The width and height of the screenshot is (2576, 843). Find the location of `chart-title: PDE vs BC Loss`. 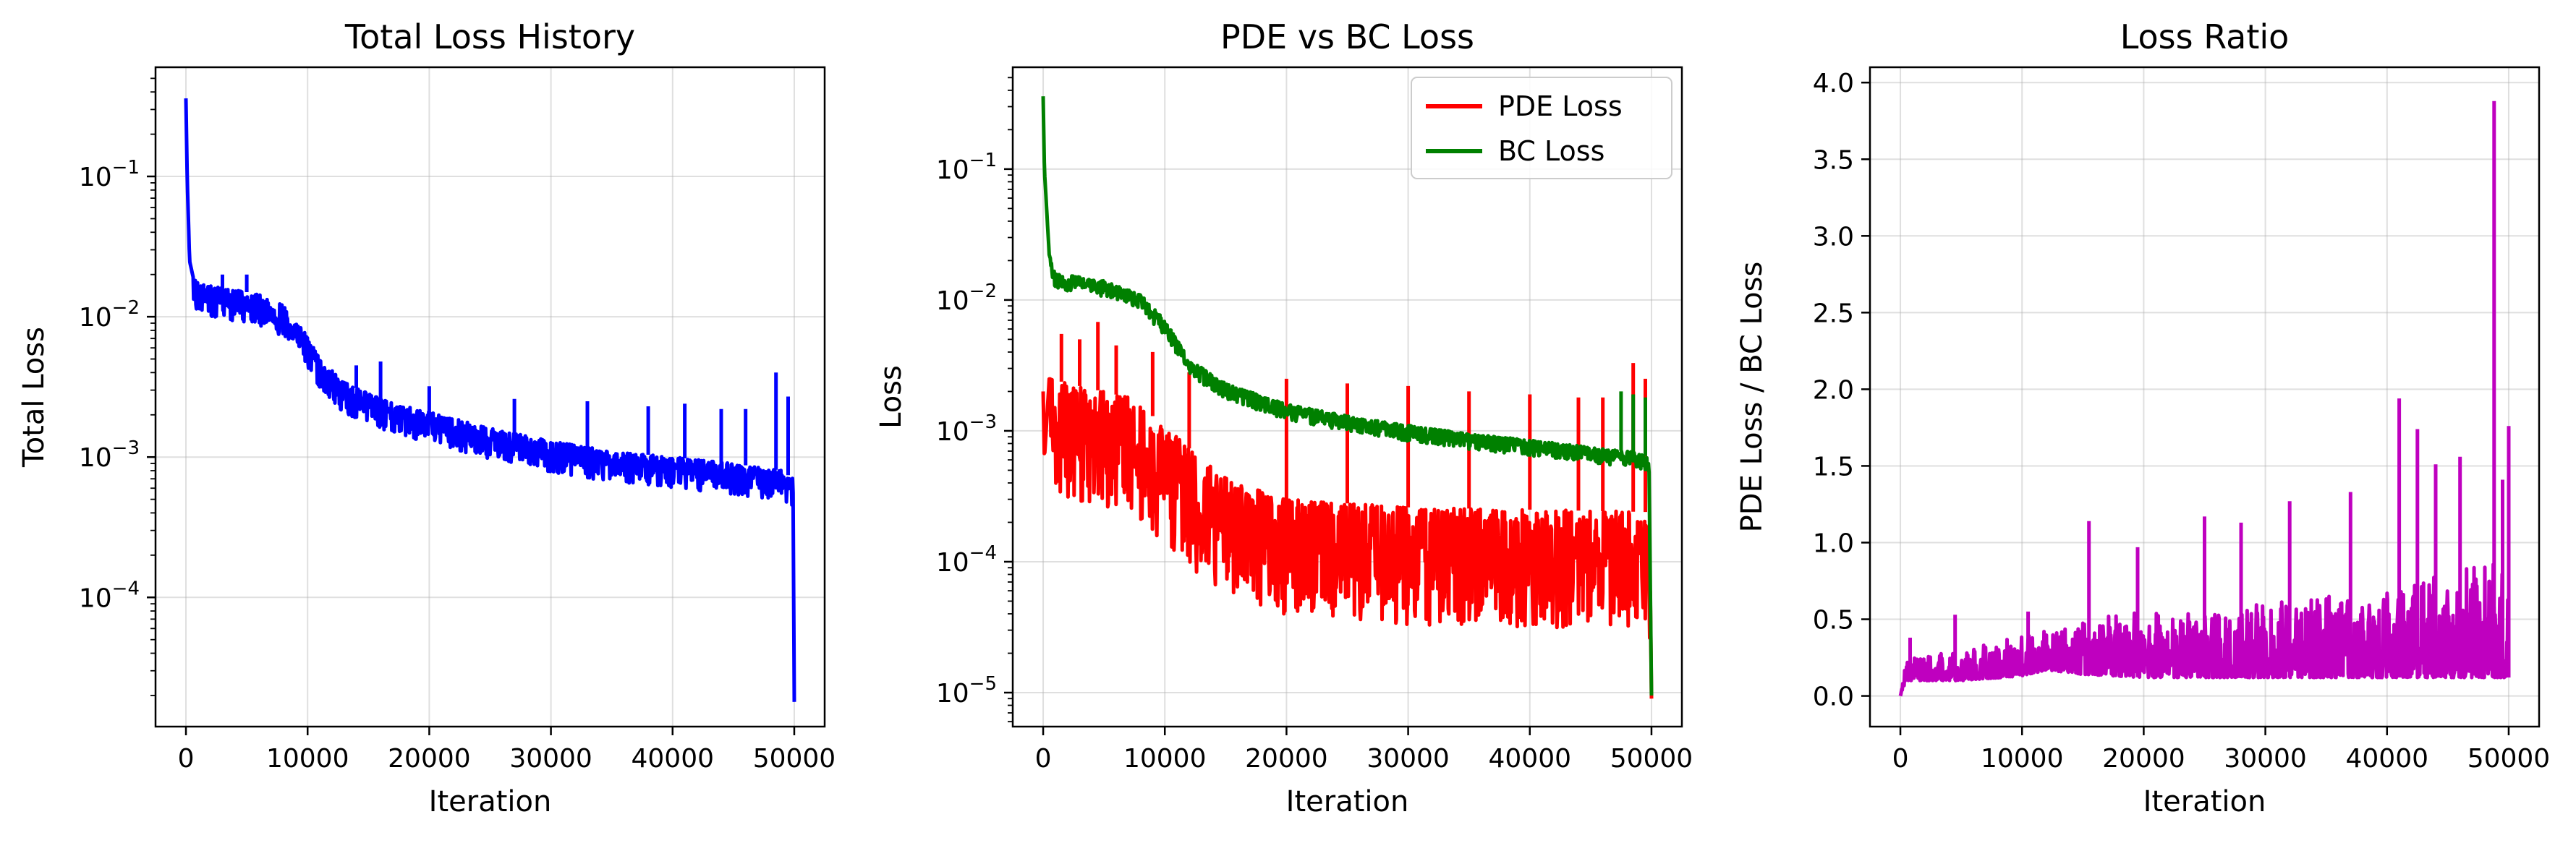

chart-title: PDE vs BC Loss is located at coordinates (1347, 36).